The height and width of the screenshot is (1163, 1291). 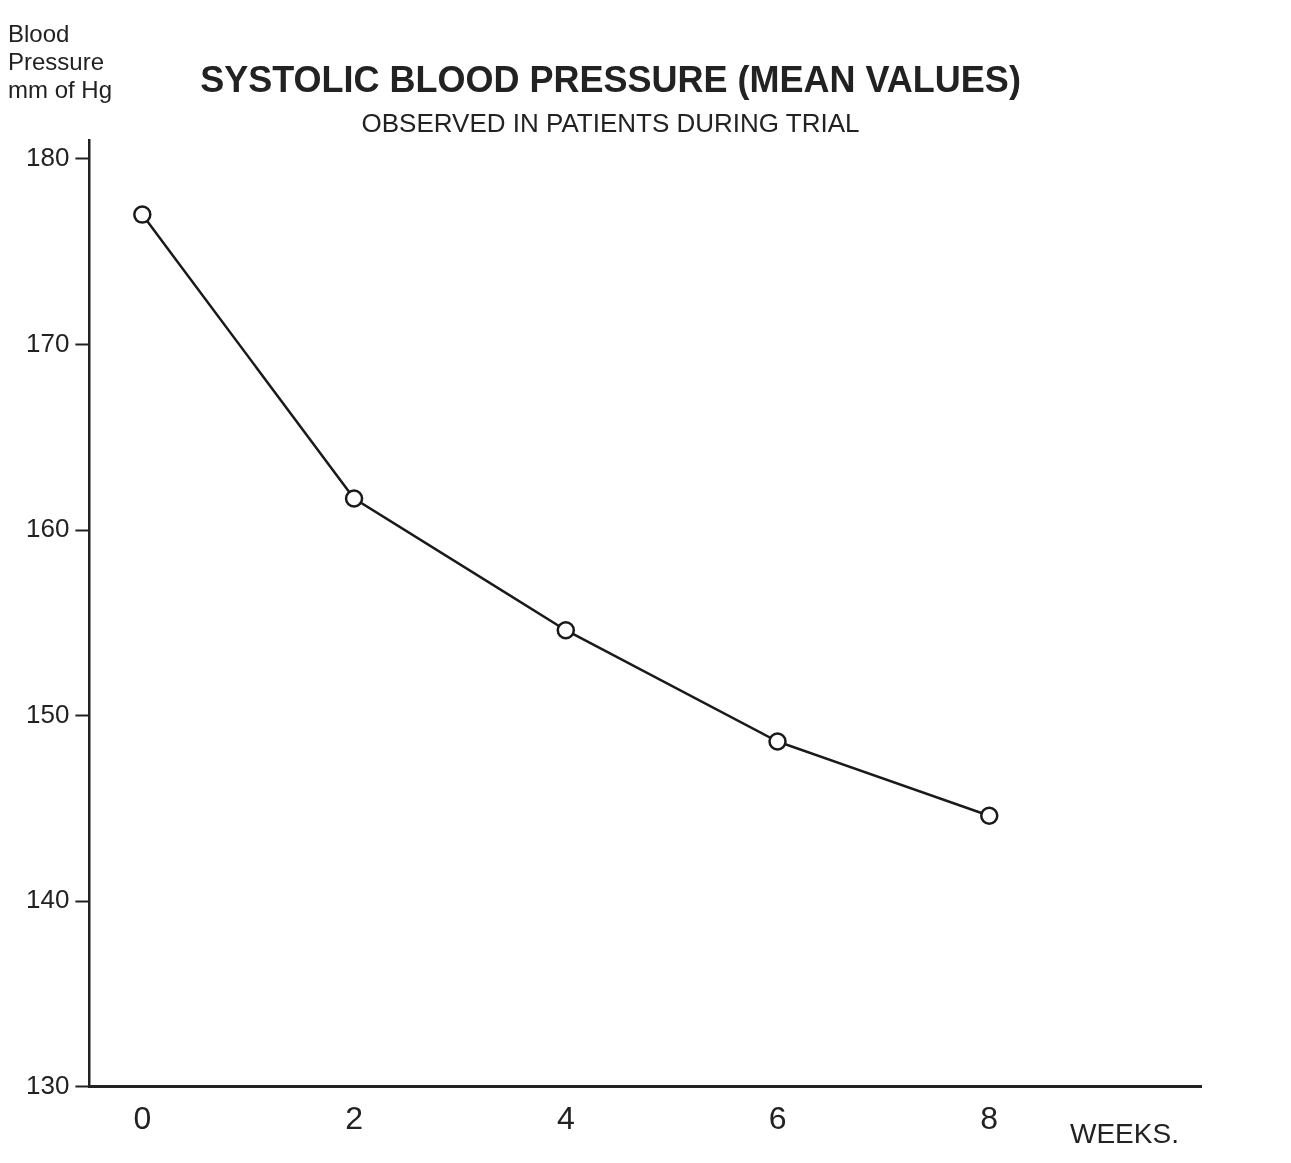 I want to click on y-tick-label: 150, so click(x=47, y=713).